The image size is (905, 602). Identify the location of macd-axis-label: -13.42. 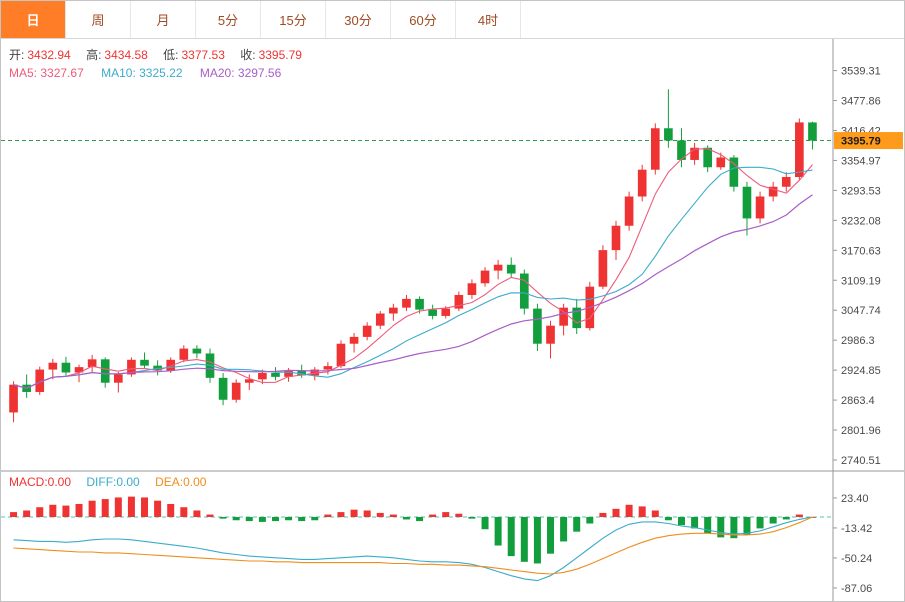
(856, 529).